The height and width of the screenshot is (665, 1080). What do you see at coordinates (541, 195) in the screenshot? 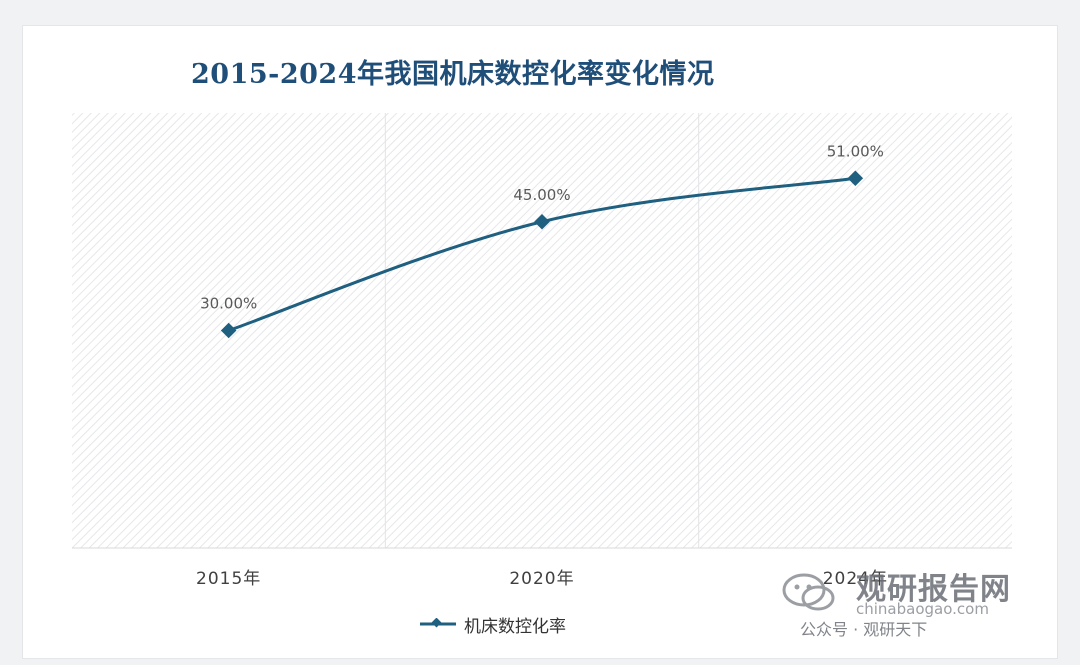
I see `data-label: 45.00%` at bounding box center [541, 195].